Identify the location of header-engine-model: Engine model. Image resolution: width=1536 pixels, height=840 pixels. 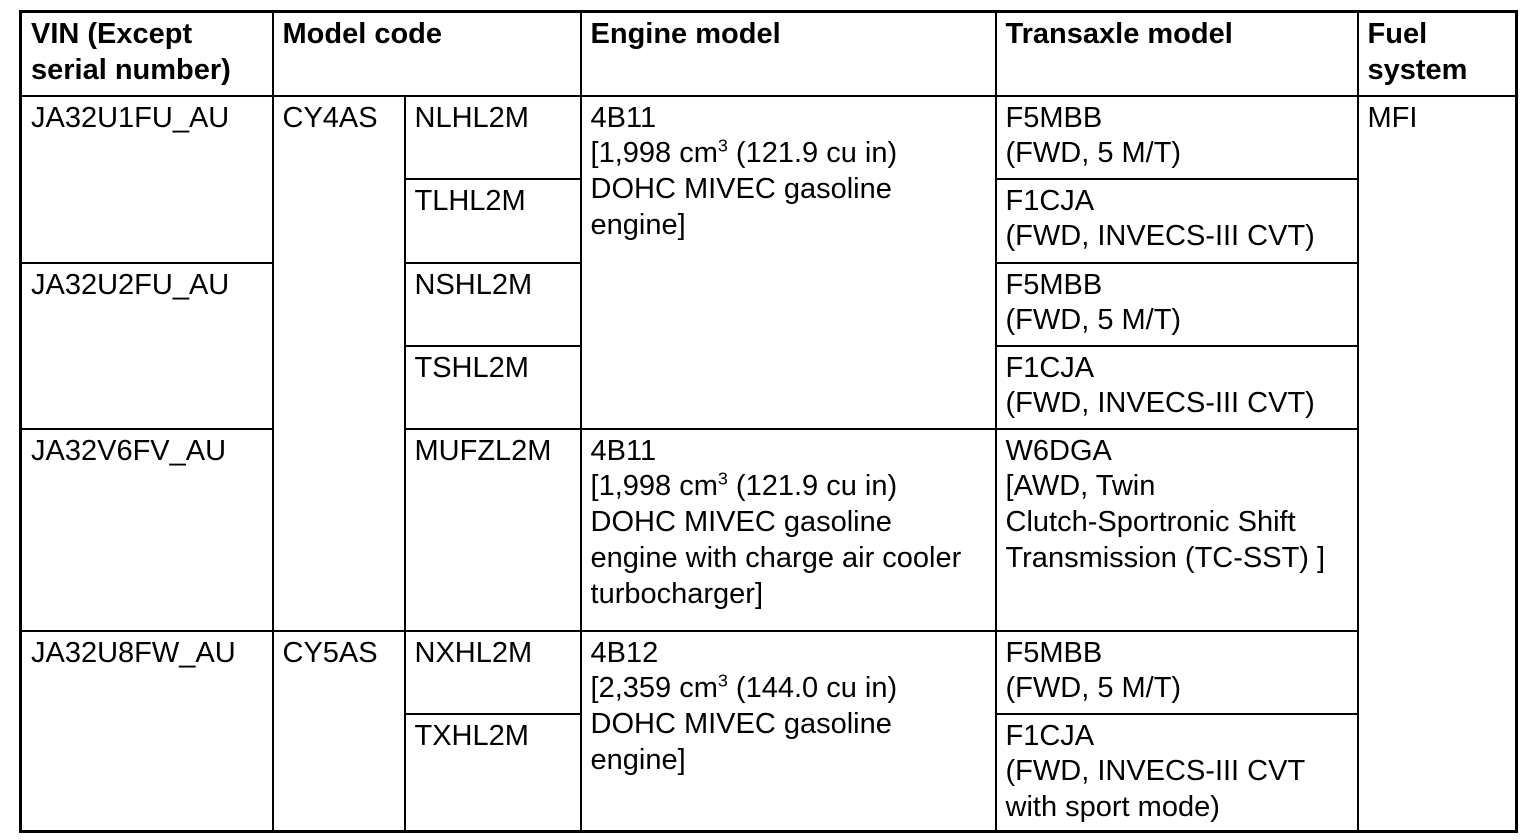
(788, 53).